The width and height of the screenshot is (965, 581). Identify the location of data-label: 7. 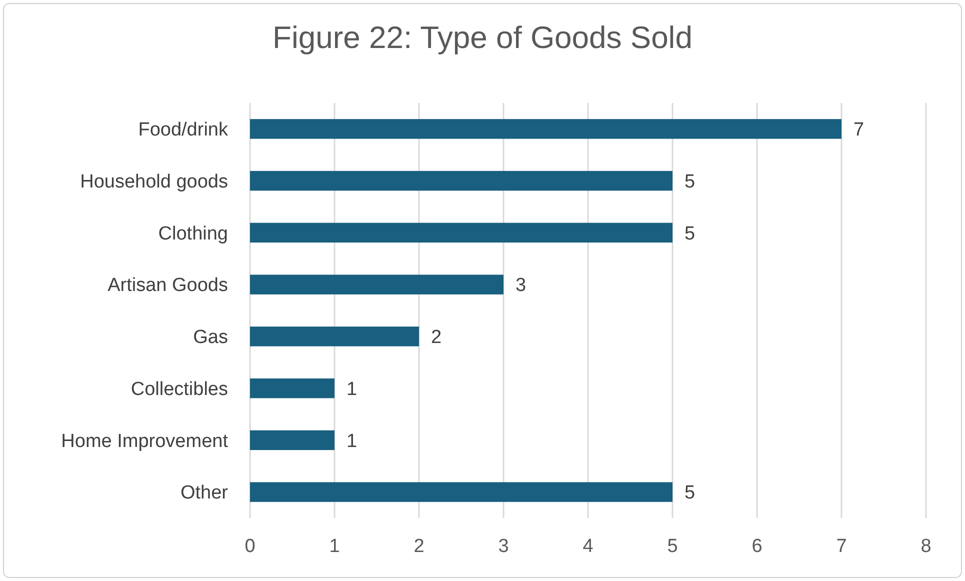
(859, 130).